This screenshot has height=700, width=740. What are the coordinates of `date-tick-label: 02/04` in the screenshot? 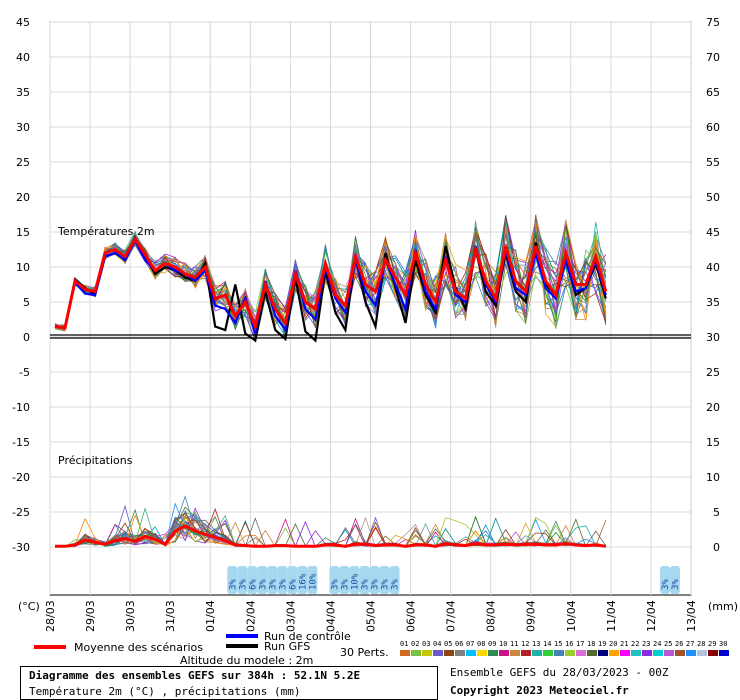 It's located at (250, 616).